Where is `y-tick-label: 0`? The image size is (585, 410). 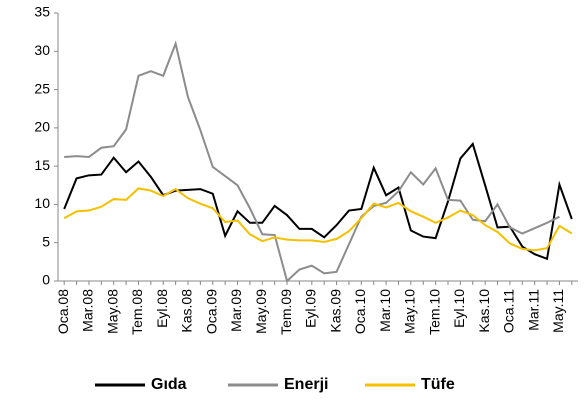 y-tick-label: 0 is located at coordinates (46, 280).